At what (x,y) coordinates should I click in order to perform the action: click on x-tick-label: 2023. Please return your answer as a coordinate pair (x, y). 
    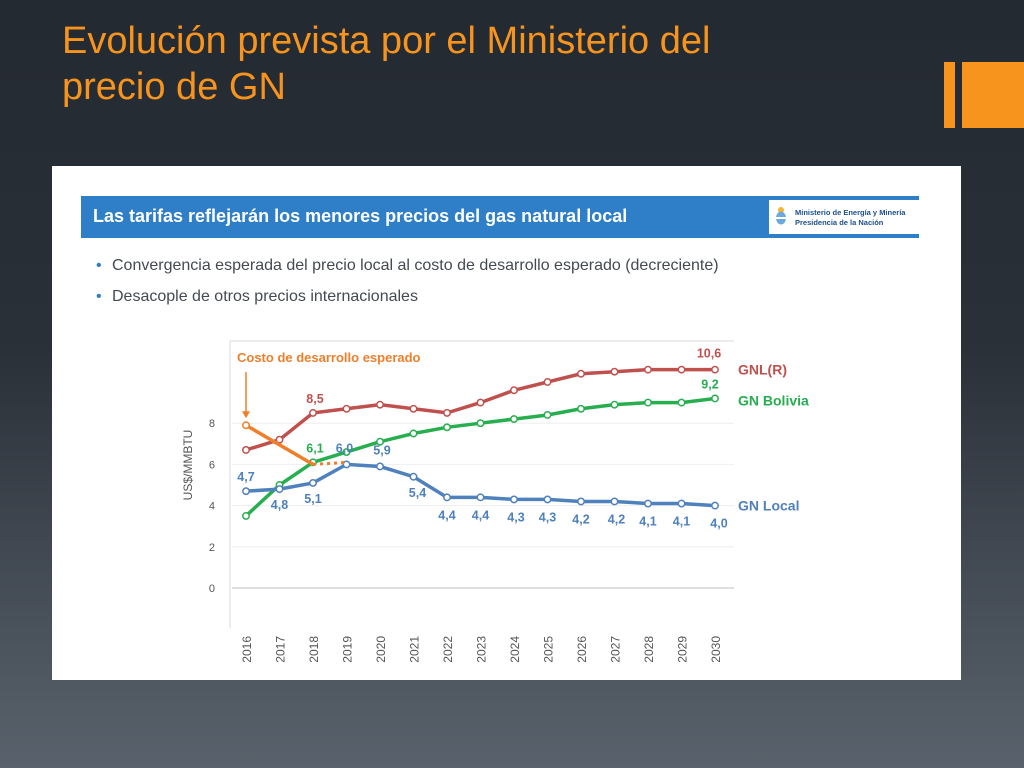
    Looking at the image, I should click on (482, 649).